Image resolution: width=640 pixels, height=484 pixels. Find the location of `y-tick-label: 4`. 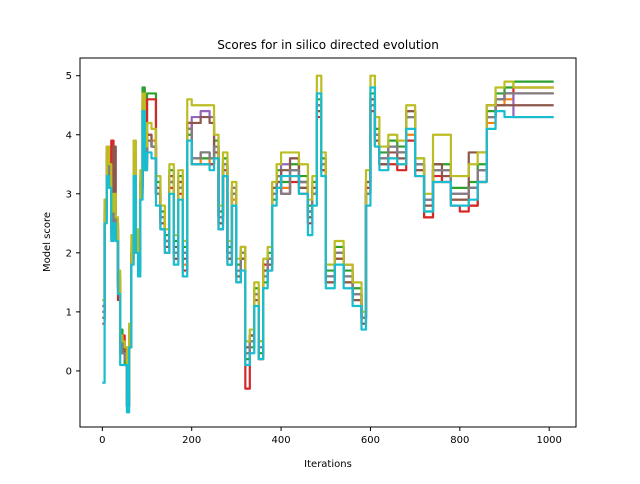

y-tick-label: 4 is located at coordinates (69, 135).